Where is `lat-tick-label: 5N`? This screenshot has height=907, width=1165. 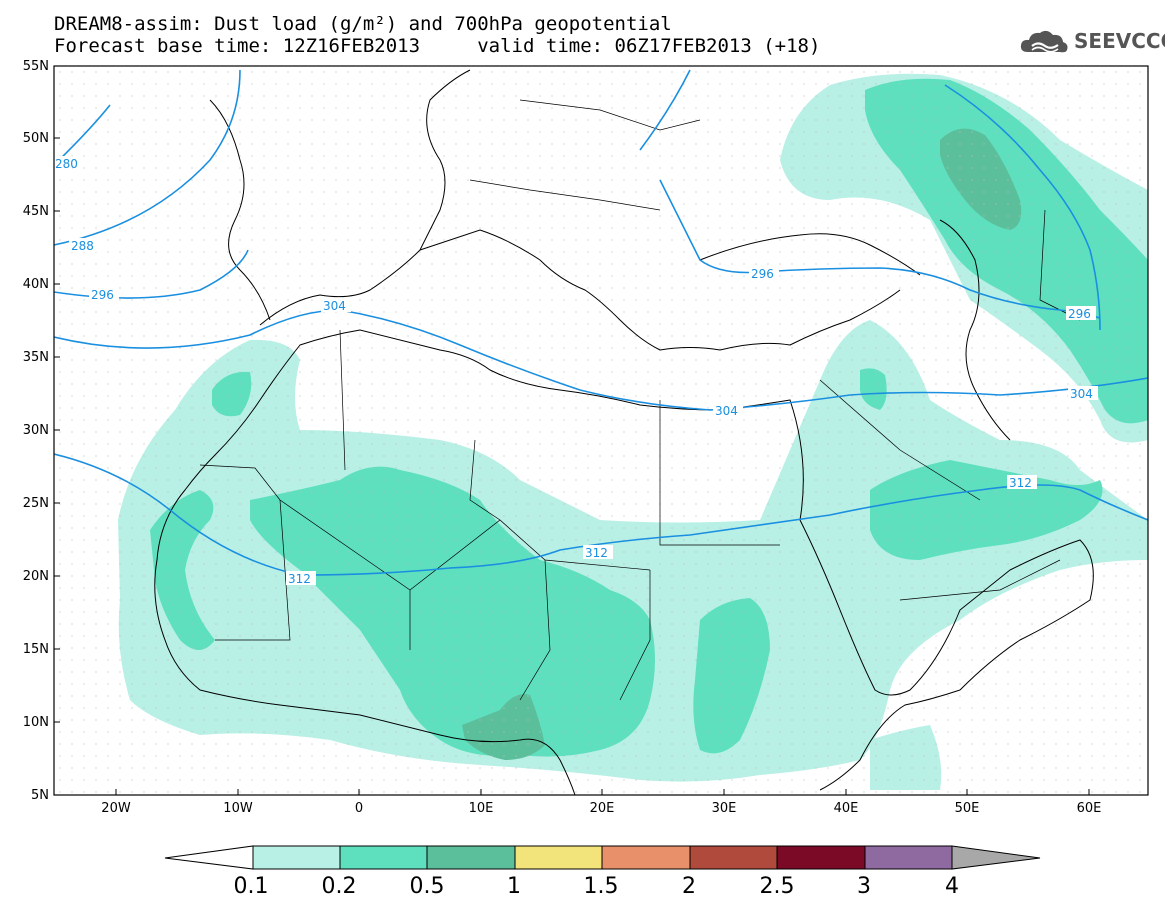 lat-tick-label: 5N is located at coordinates (40, 795).